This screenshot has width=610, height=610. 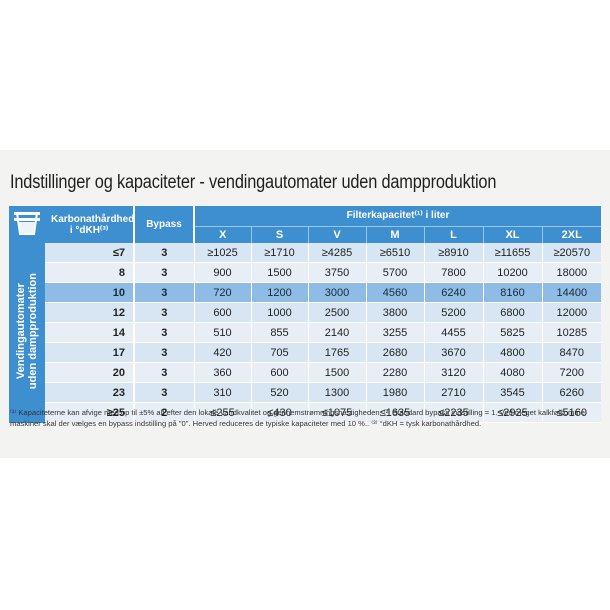 I want to click on table-row: ≥25 2 ≤255 ≤430 ≤1075 ≤1635 ≤2235 ≤2925 ≤5160, so click(x=305, y=412).